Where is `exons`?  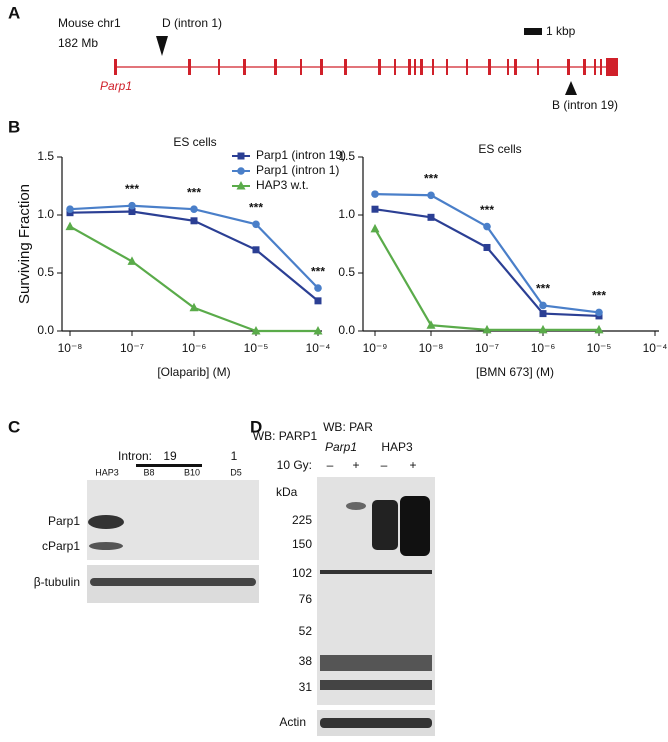
exons is located at coordinates (366, 67).